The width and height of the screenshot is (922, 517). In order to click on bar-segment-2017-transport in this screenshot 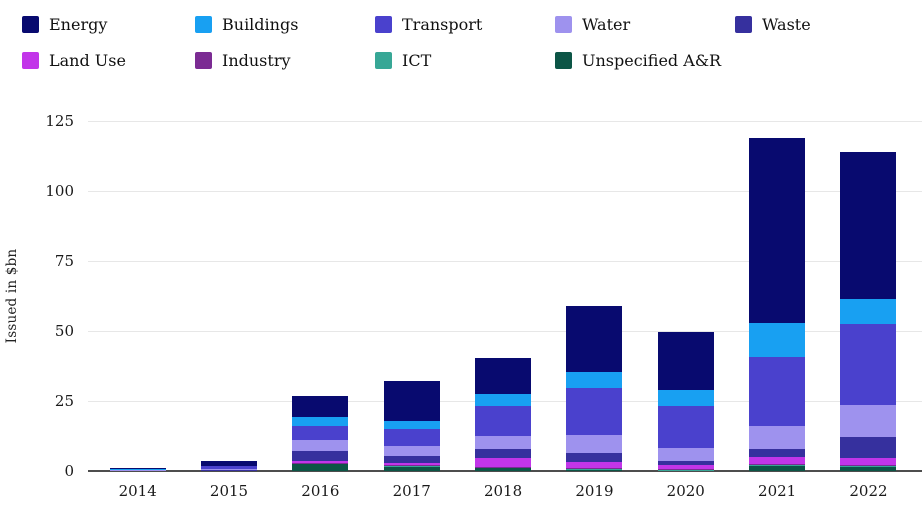, I will do `click(411, 437)`.